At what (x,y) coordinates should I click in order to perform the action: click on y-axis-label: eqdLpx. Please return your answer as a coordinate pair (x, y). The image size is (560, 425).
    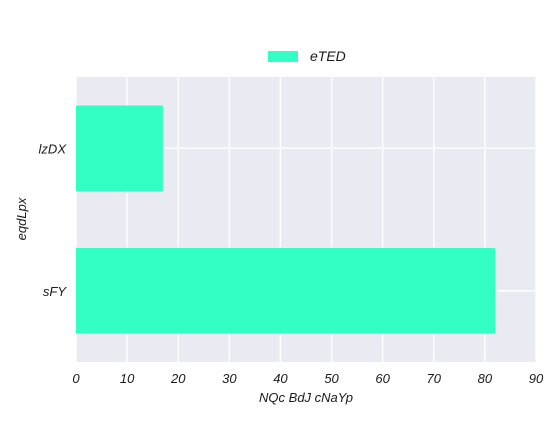
    Looking at the image, I should click on (21, 218).